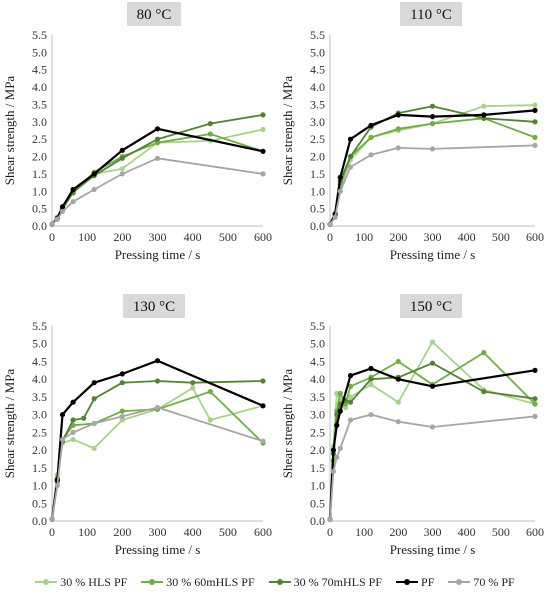 This screenshot has height=595, width=550. What do you see at coordinates (39, 326) in the screenshot?
I see `y-tick-label: 5.5` at bounding box center [39, 326].